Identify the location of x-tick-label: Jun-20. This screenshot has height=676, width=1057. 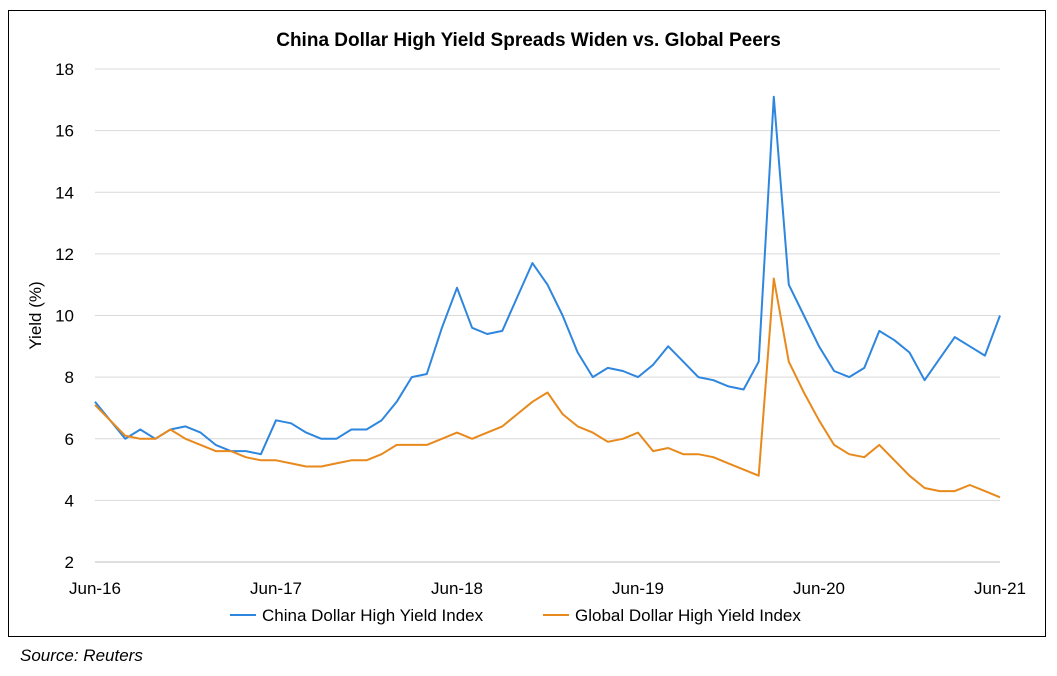
(819, 588).